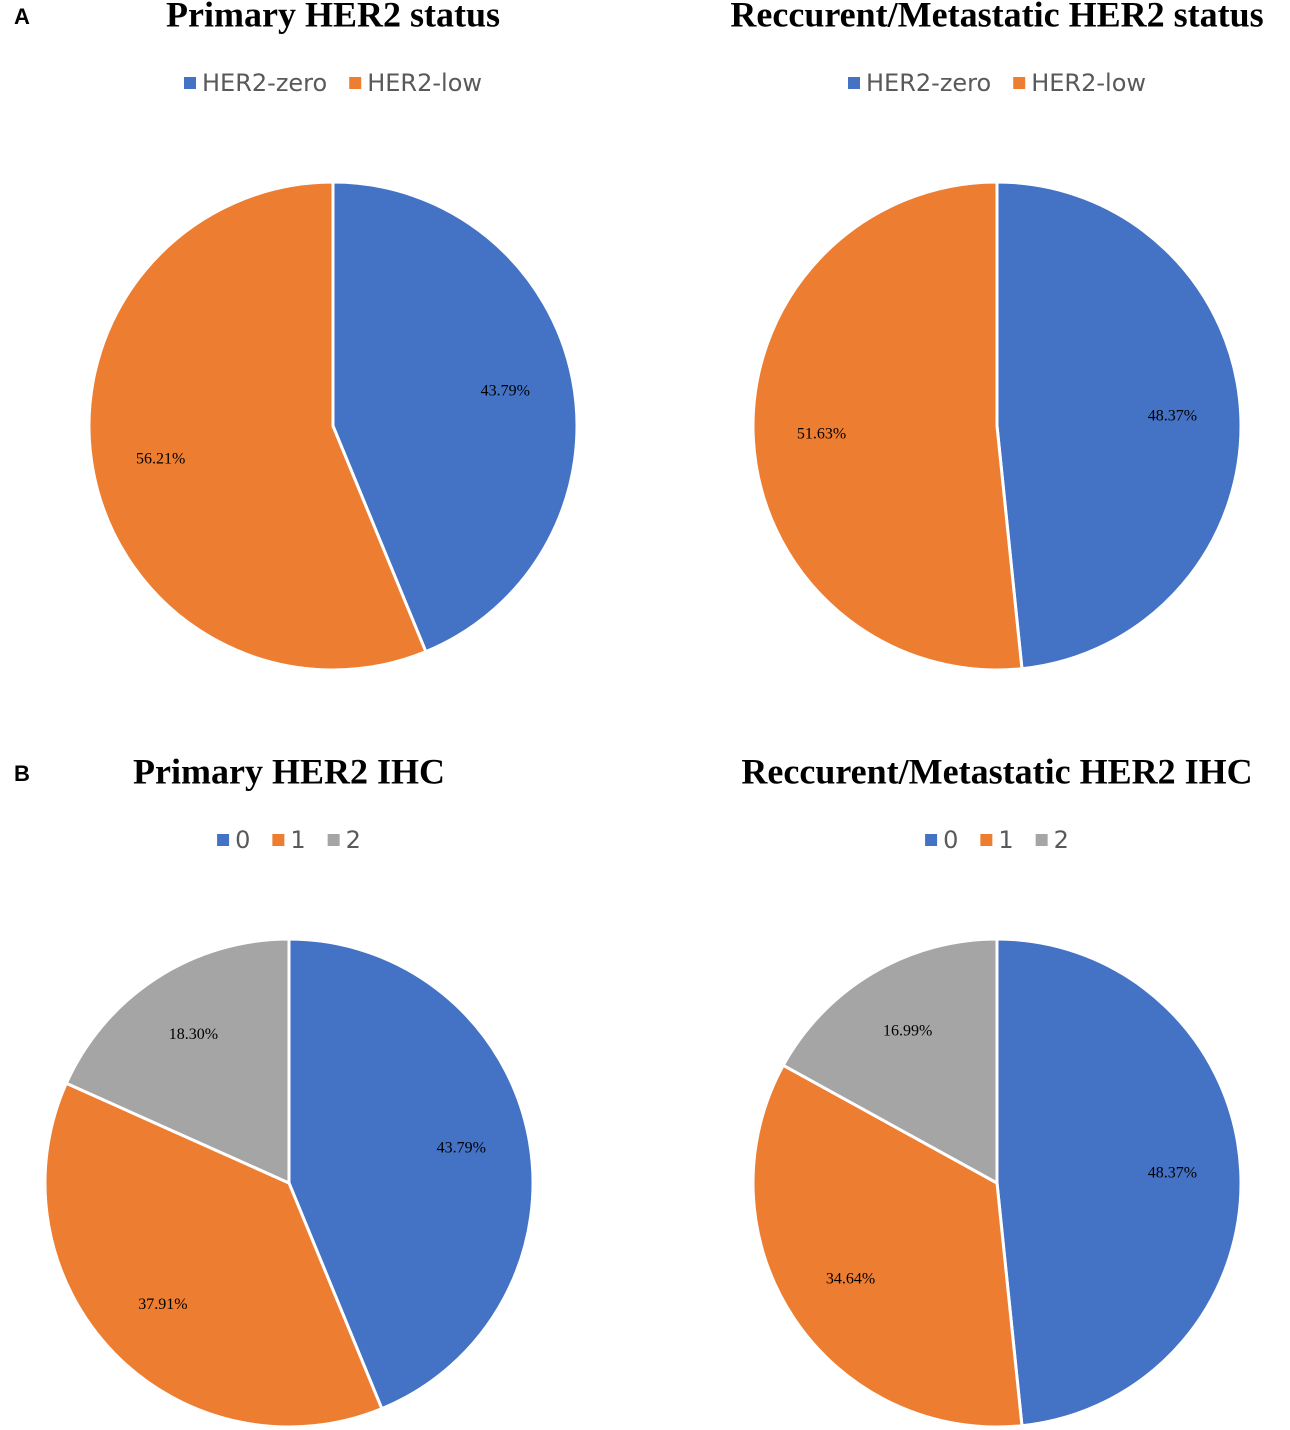  What do you see at coordinates (333, 17) in the screenshot?
I see `chart-title: Primary HER2 status` at bounding box center [333, 17].